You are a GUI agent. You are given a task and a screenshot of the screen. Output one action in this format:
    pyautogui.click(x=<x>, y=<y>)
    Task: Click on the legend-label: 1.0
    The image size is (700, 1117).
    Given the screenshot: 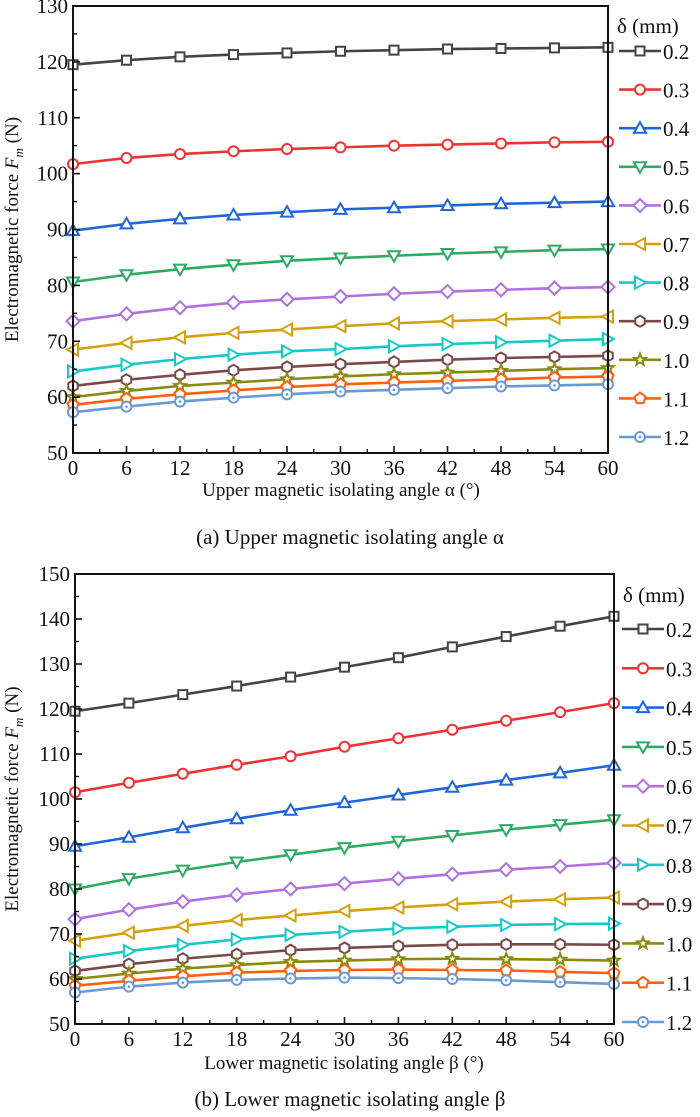 What is the action you would take?
    pyautogui.click(x=676, y=361)
    